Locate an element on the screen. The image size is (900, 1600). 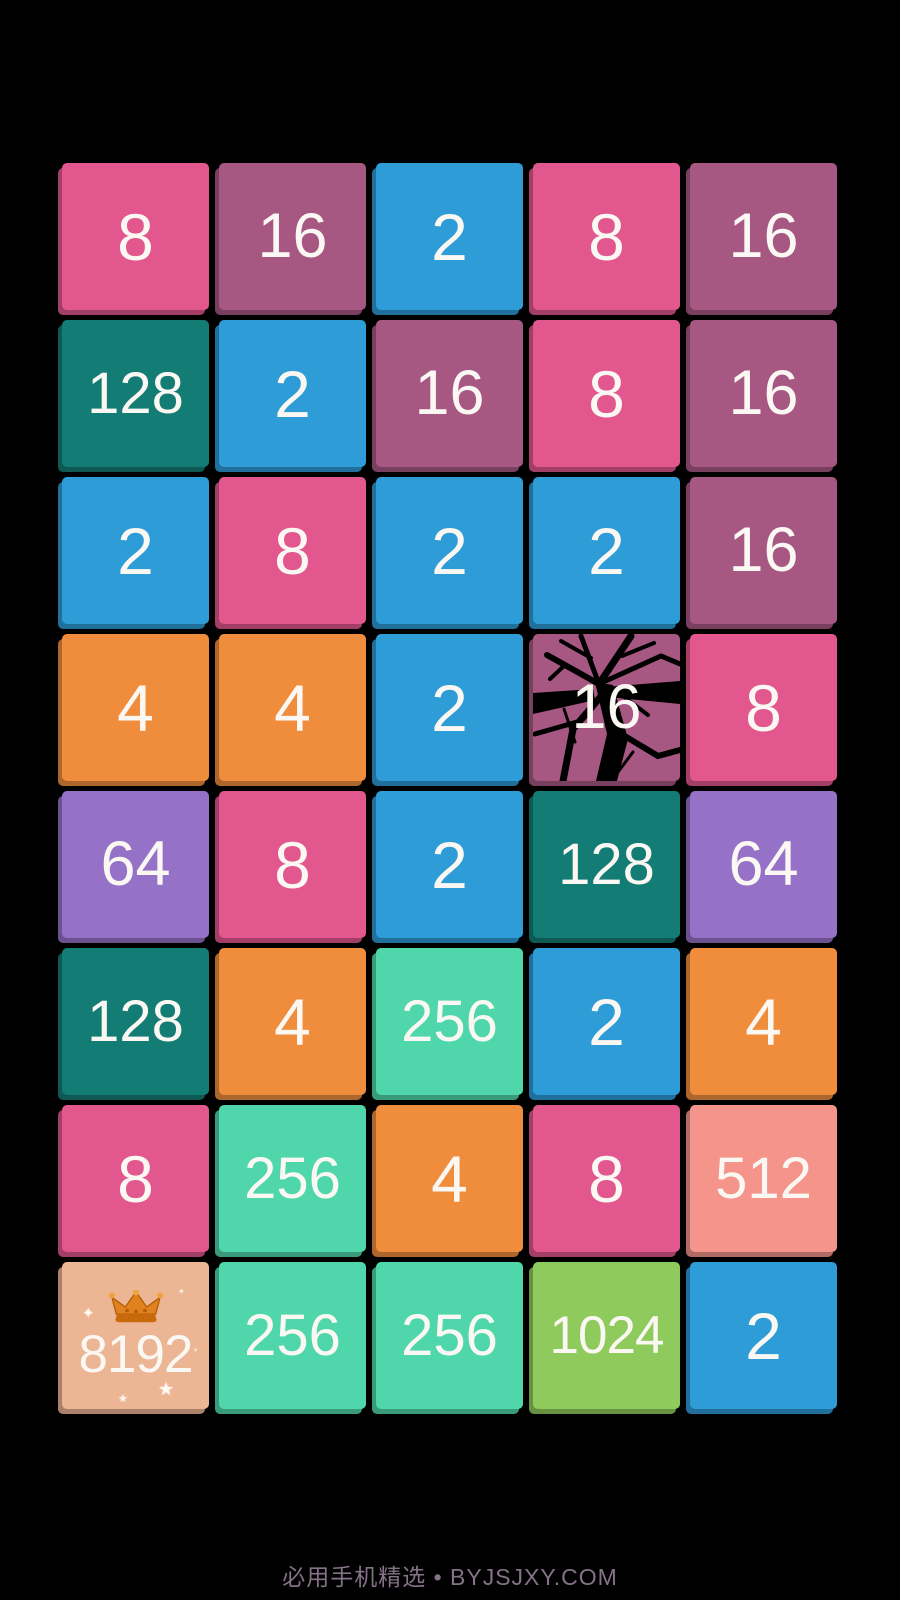
tile-r7c1-value-8: 8 is located at coordinates (135, 1178).